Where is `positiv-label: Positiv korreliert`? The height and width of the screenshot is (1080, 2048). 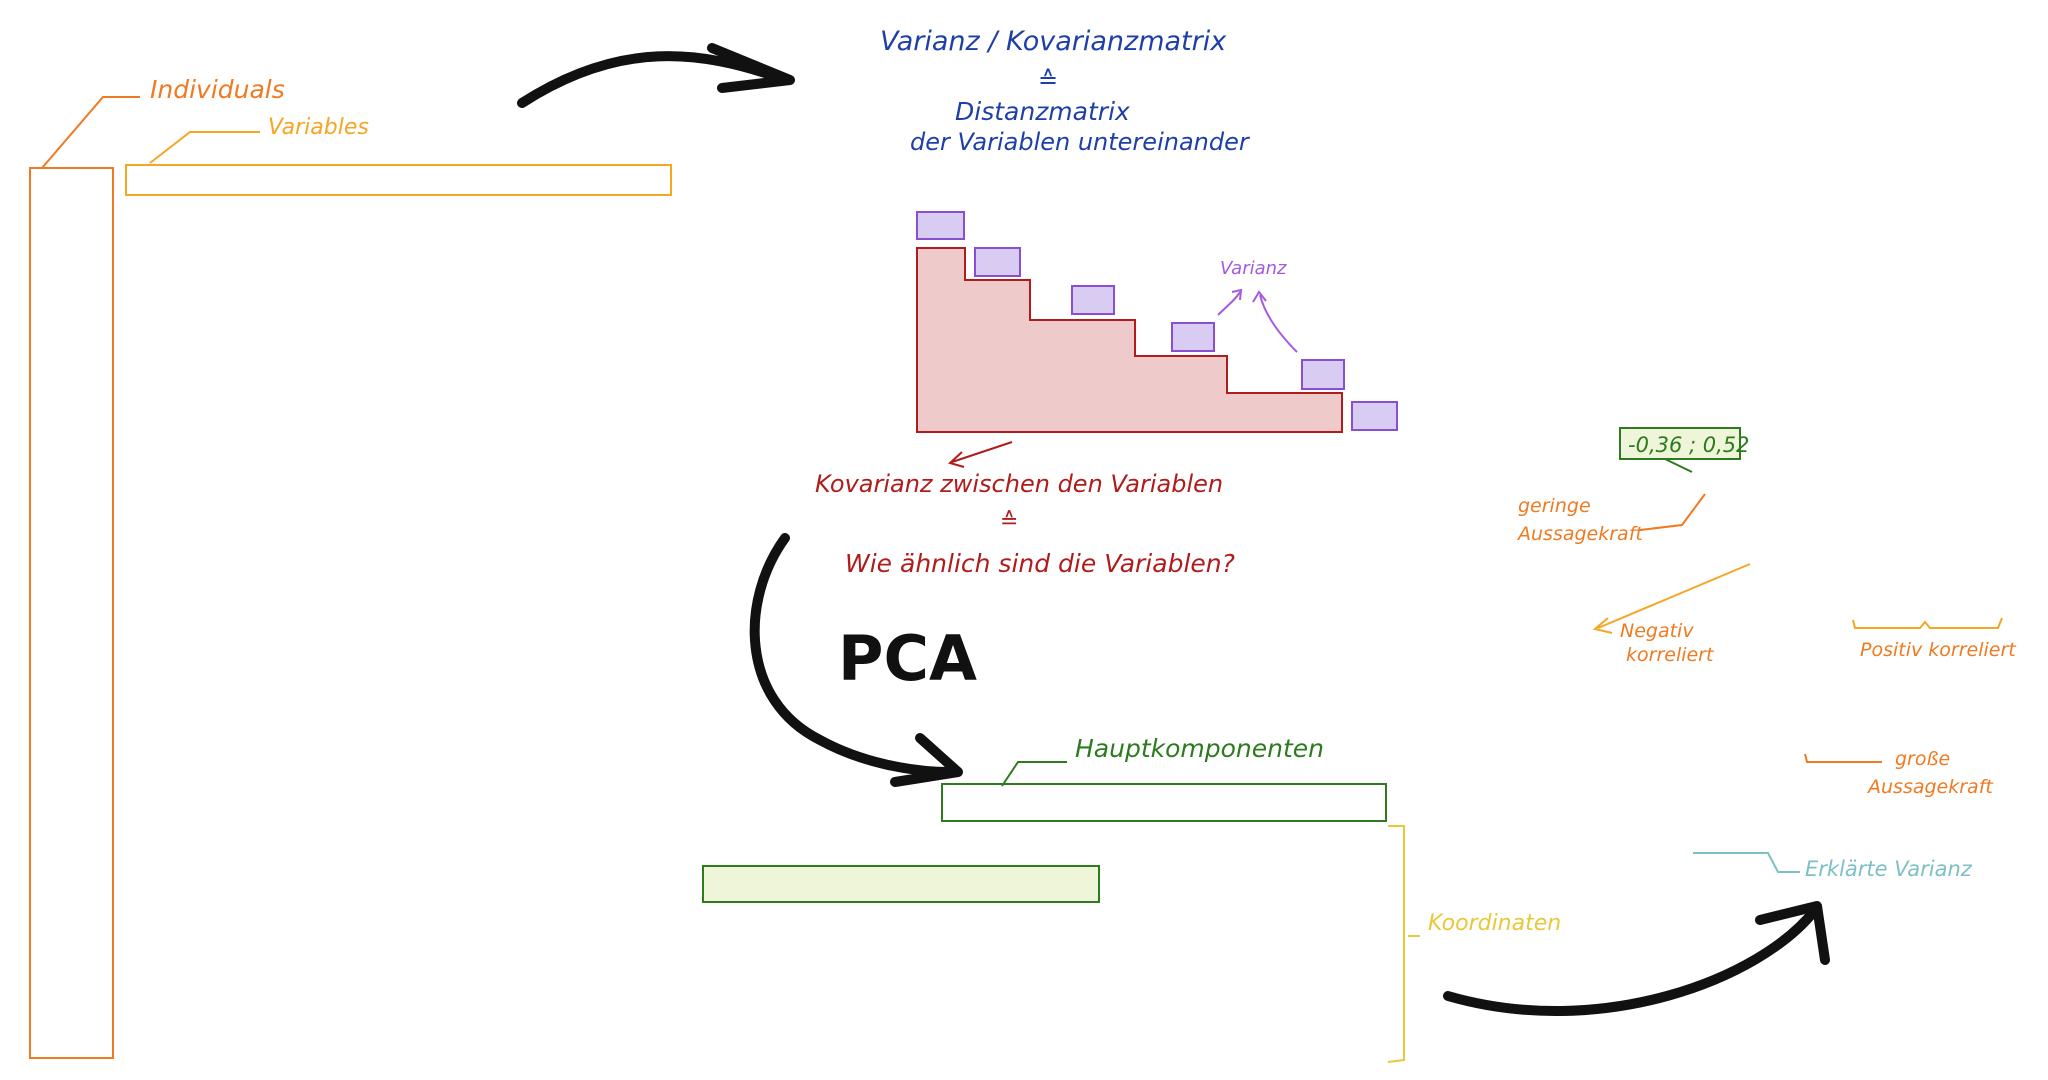
positiv-label: Positiv korreliert is located at coordinates (1938, 650).